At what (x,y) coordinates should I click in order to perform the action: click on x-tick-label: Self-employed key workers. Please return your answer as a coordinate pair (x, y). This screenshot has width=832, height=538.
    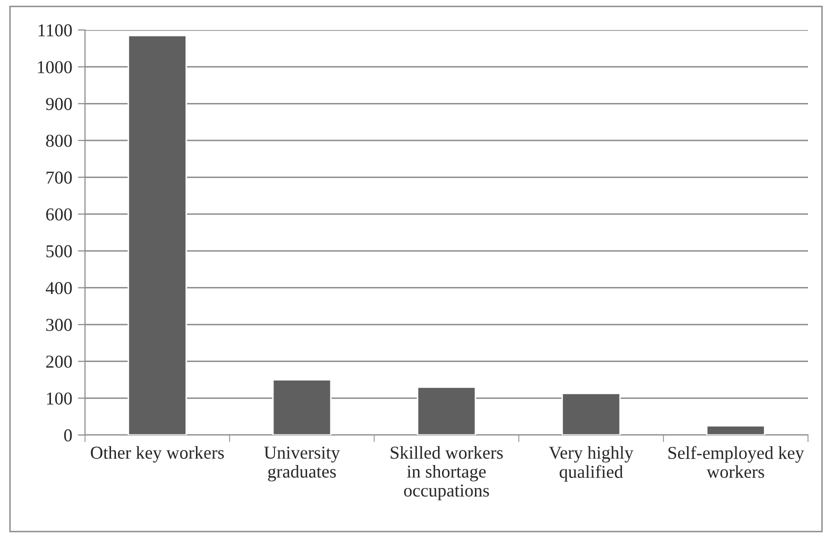
    Looking at the image, I should click on (736, 462).